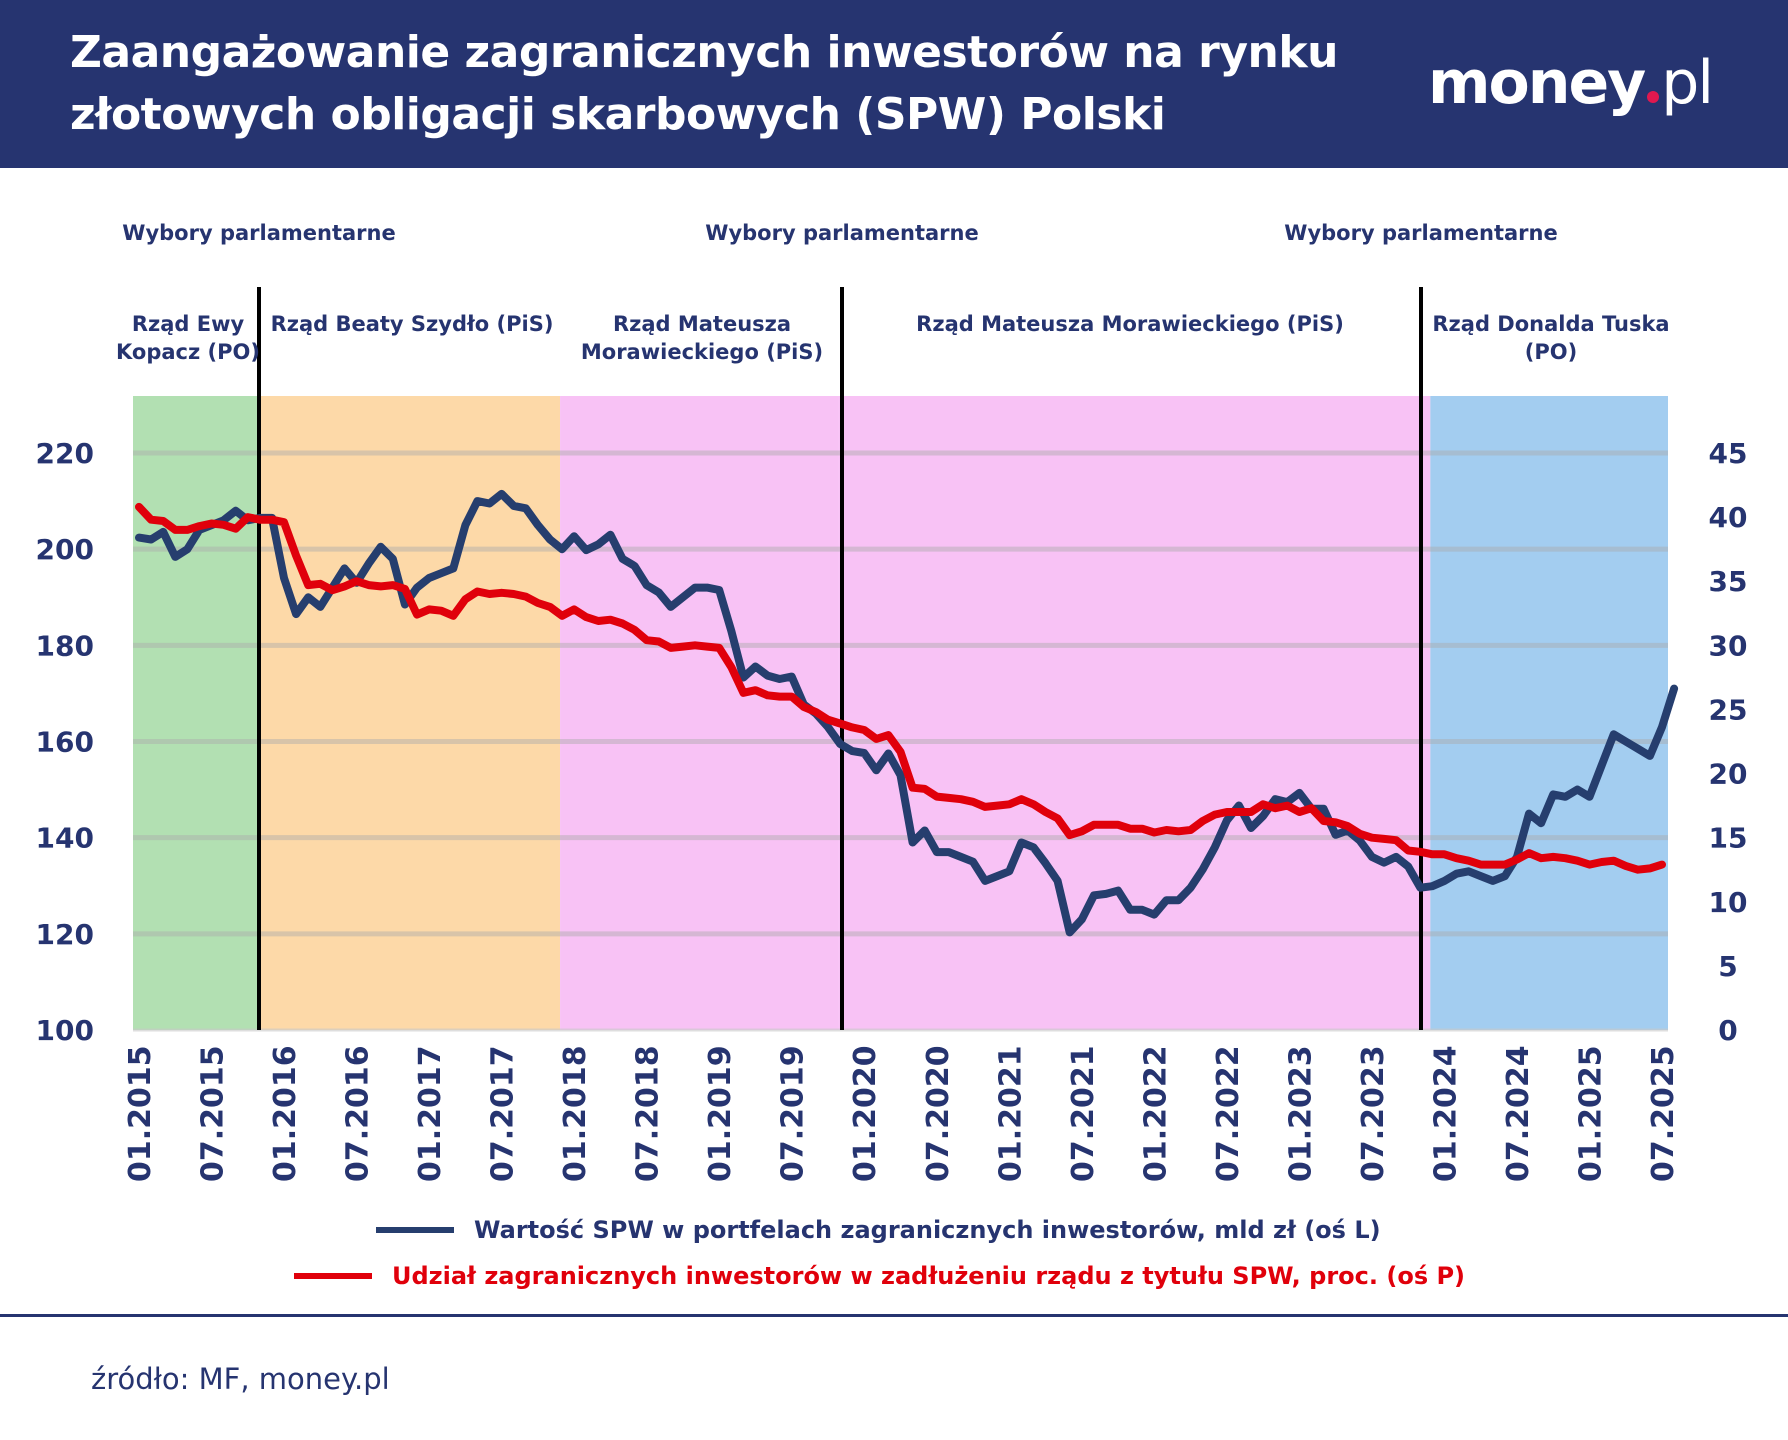 The image size is (1788, 1440). Describe the element at coordinates (1130, 324) in the screenshot. I see `government-label: Rząd Mateusza Morawieckiego (PiS)` at that location.